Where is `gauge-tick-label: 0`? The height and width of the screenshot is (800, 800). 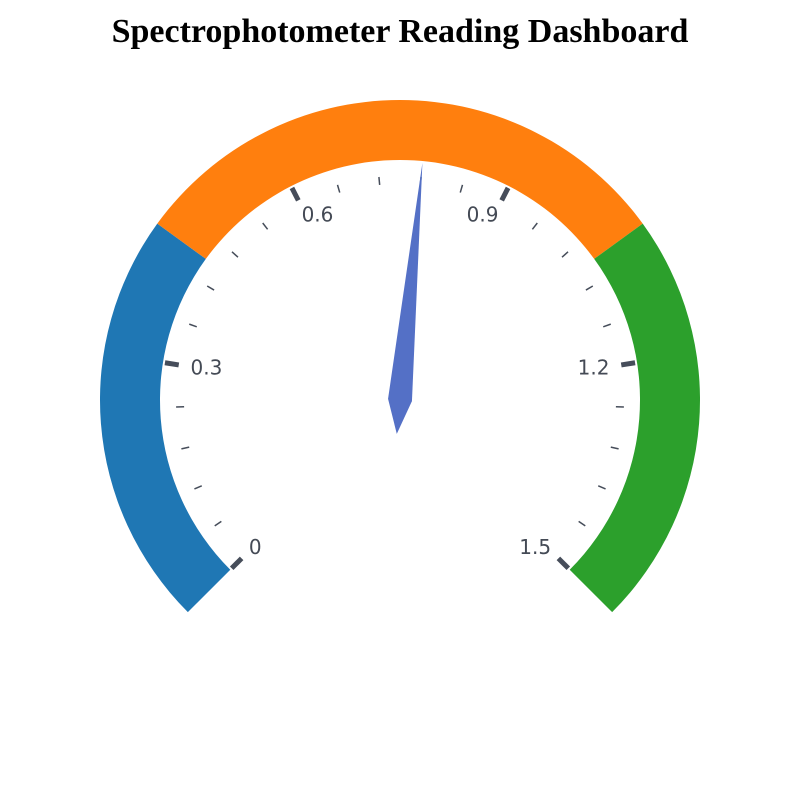
gauge-tick-label: 0 is located at coordinates (255, 547).